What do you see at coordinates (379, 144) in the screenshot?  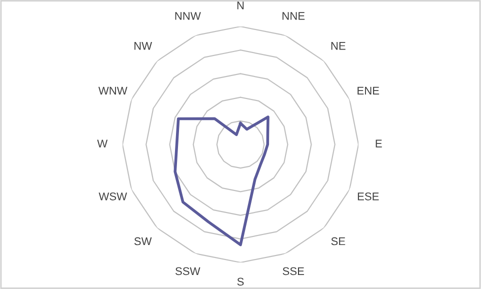 I see `spoke-label: E` at bounding box center [379, 144].